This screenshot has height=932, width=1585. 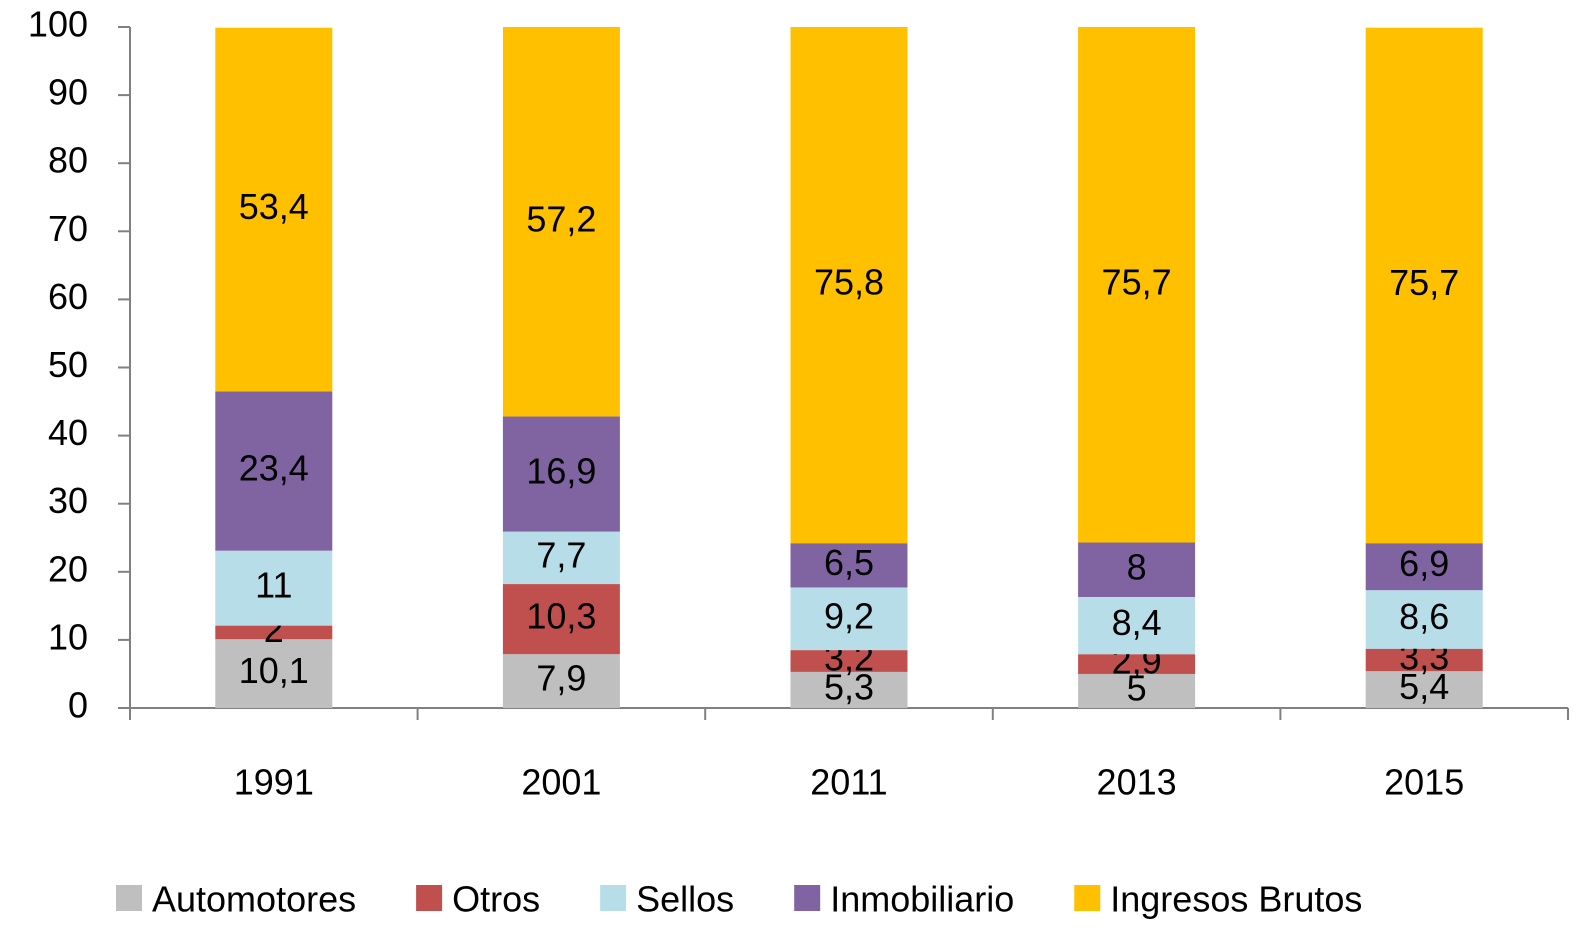 I want to click on y-tick-label: 100, so click(x=58, y=24).